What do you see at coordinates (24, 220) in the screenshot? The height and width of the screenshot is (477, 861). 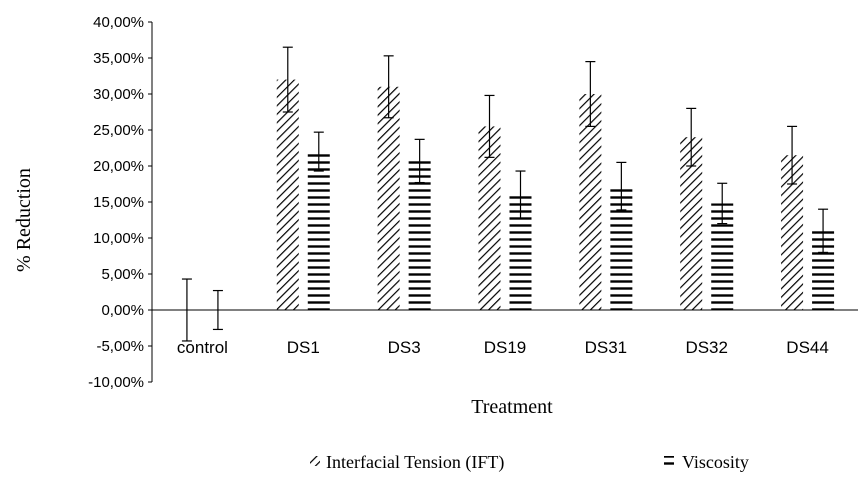 I see `y-axis-title: % Reduction` at bounding box center [24, 220].